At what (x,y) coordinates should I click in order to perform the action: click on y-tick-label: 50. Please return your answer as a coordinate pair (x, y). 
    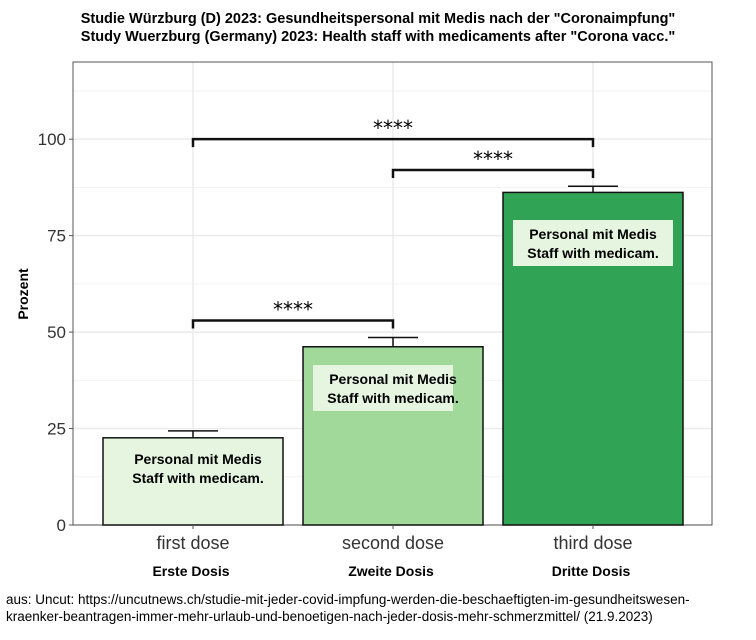
    Looking at the image, I should click on (56, 332).